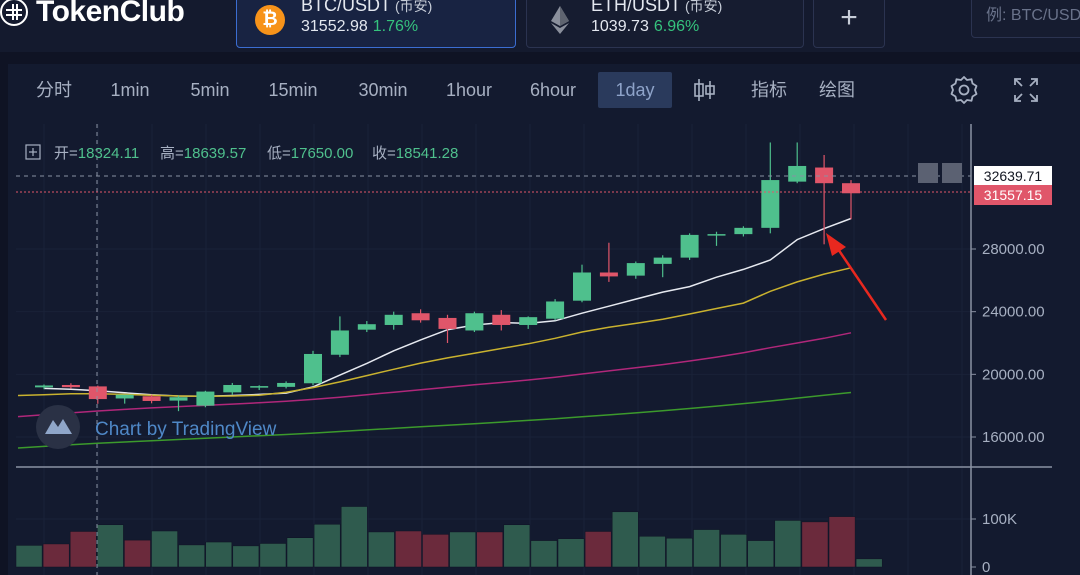  Describe the element at coordinates (322, 153) in the screenshot. I see `low-value: 17650.00` at that location.